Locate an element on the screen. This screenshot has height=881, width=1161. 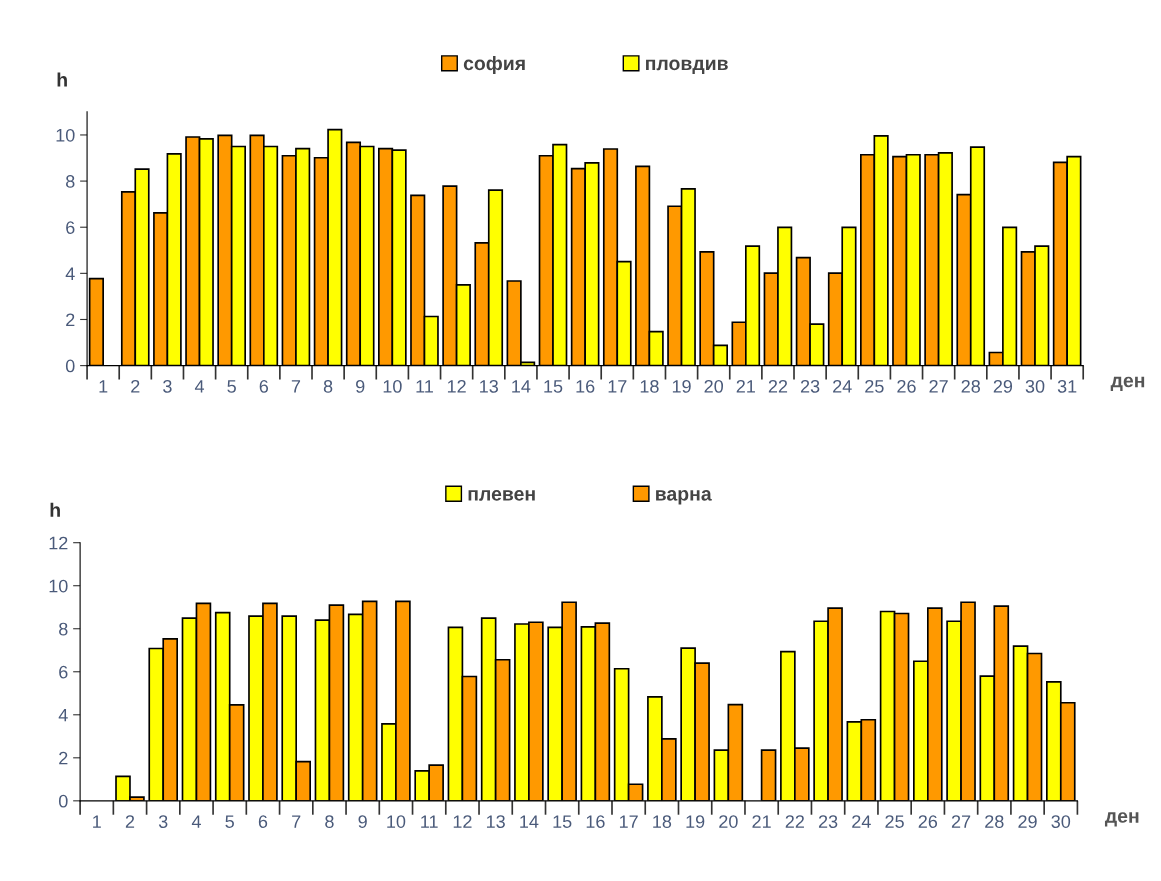
legend-label: варна is located at coordinates (684, 497).